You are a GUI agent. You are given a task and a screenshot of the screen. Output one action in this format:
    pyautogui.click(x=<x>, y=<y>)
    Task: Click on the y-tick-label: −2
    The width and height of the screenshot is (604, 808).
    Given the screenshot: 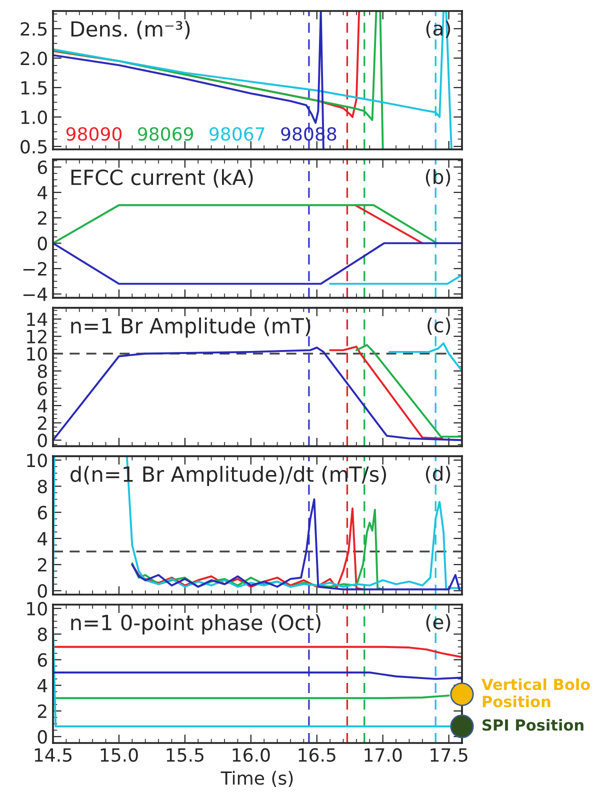 What is the action you would take?
    pyautogui.click(x=34, y=269)
    